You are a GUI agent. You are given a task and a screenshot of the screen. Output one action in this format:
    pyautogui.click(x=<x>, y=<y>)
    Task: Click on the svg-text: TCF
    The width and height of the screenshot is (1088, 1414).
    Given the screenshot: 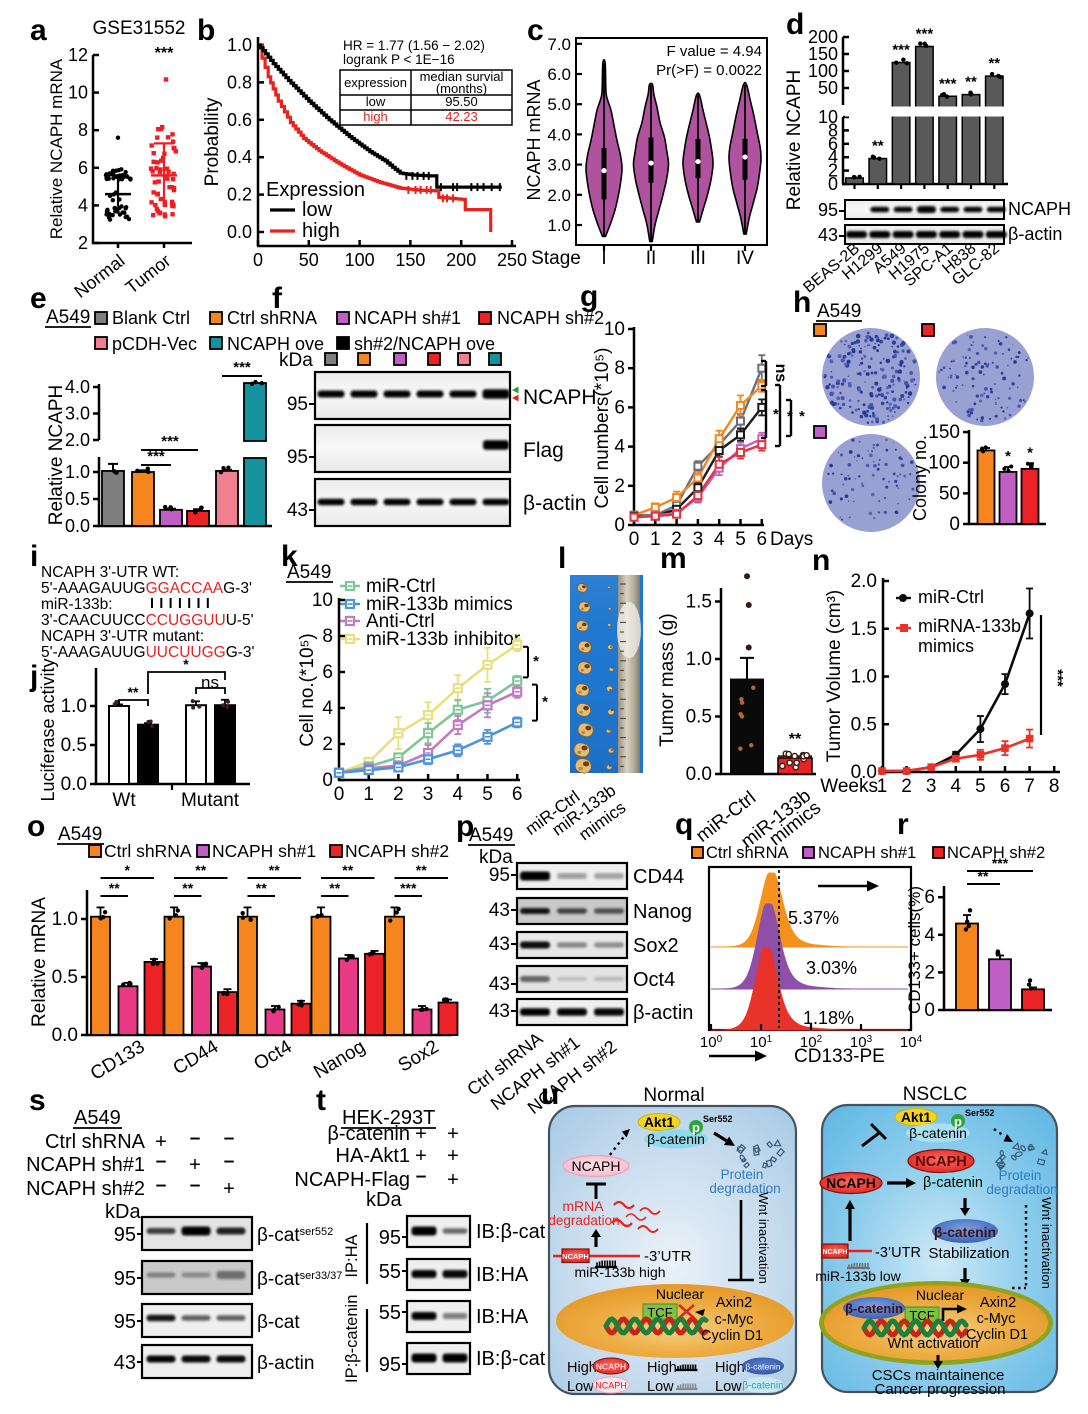 What is the action you would take?
    pyautogui.click(x=659, y=1312)
    